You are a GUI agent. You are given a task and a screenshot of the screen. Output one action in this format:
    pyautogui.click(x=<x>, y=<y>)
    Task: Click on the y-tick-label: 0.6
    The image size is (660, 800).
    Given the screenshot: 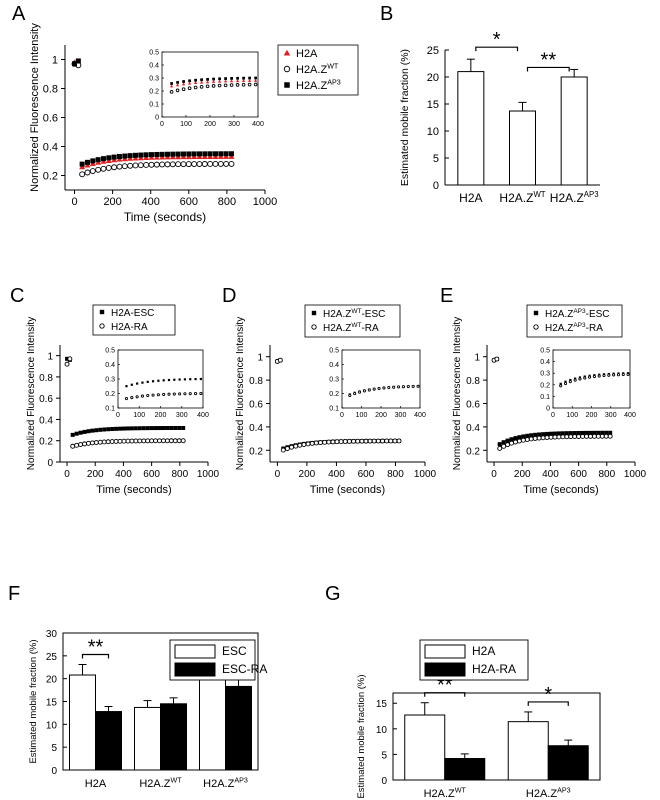 What is the action you would take?
    pyautogui.click(x=256, y=405)
    